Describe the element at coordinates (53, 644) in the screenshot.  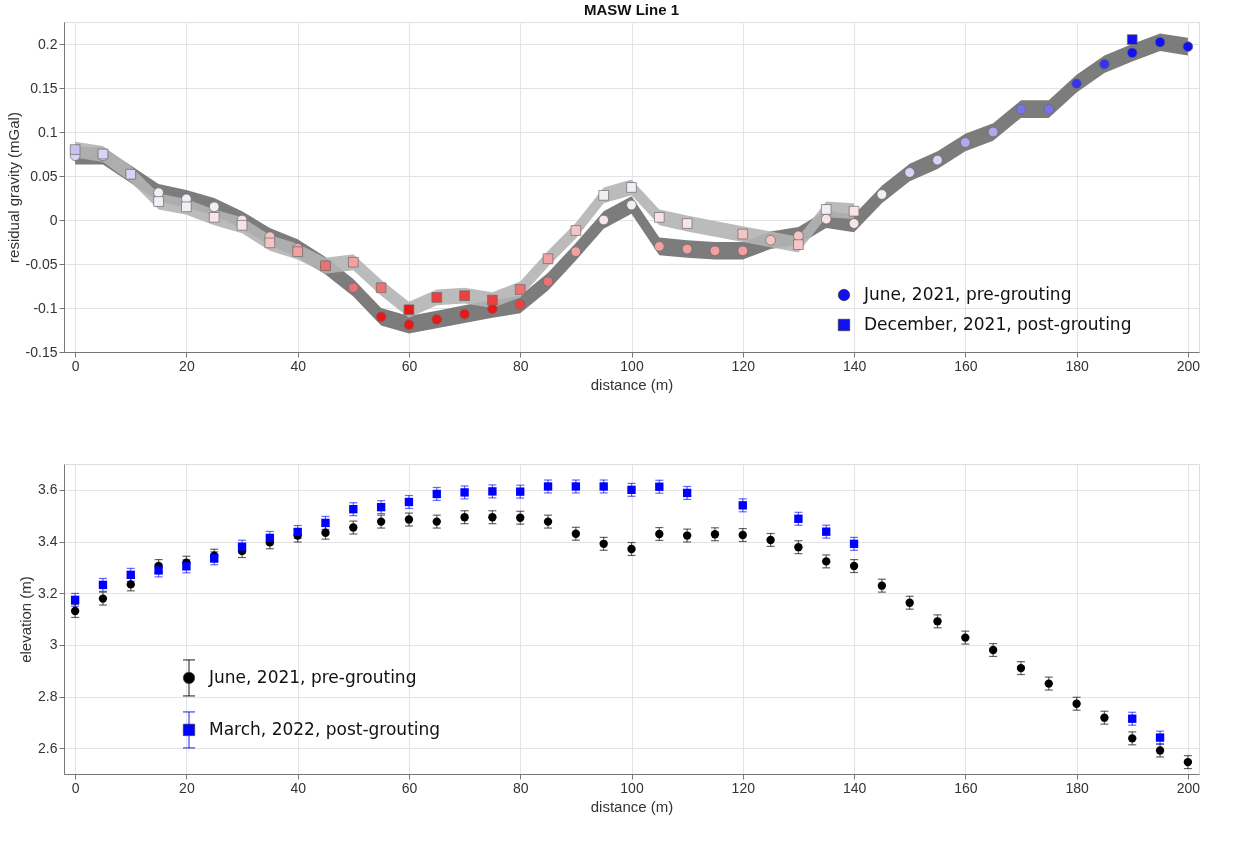
I see `y-tick-label: 3` at that location.